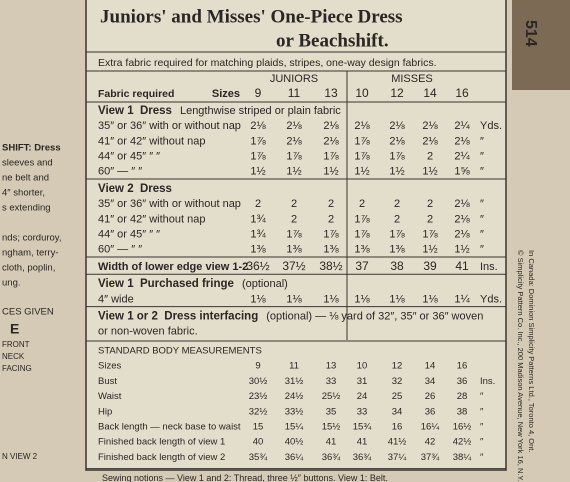 The height and width of the screenshot is (482, 570). What do you see at coordinates (31, 148) in the screenshot?
I see `side-text: SHIFT: Dress` at bounding box center [31, 148].